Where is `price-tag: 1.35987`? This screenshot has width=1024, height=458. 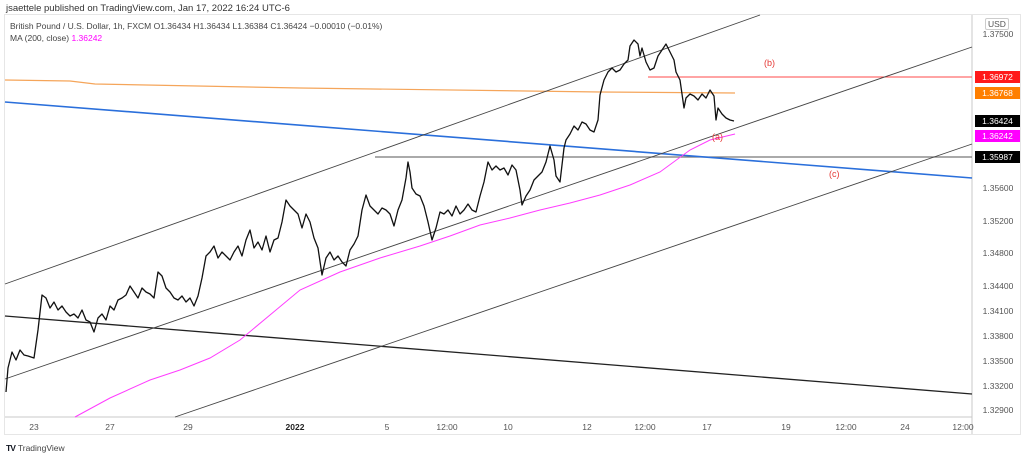
price-tag: 1.35987 is located at coordinates (997, 157).